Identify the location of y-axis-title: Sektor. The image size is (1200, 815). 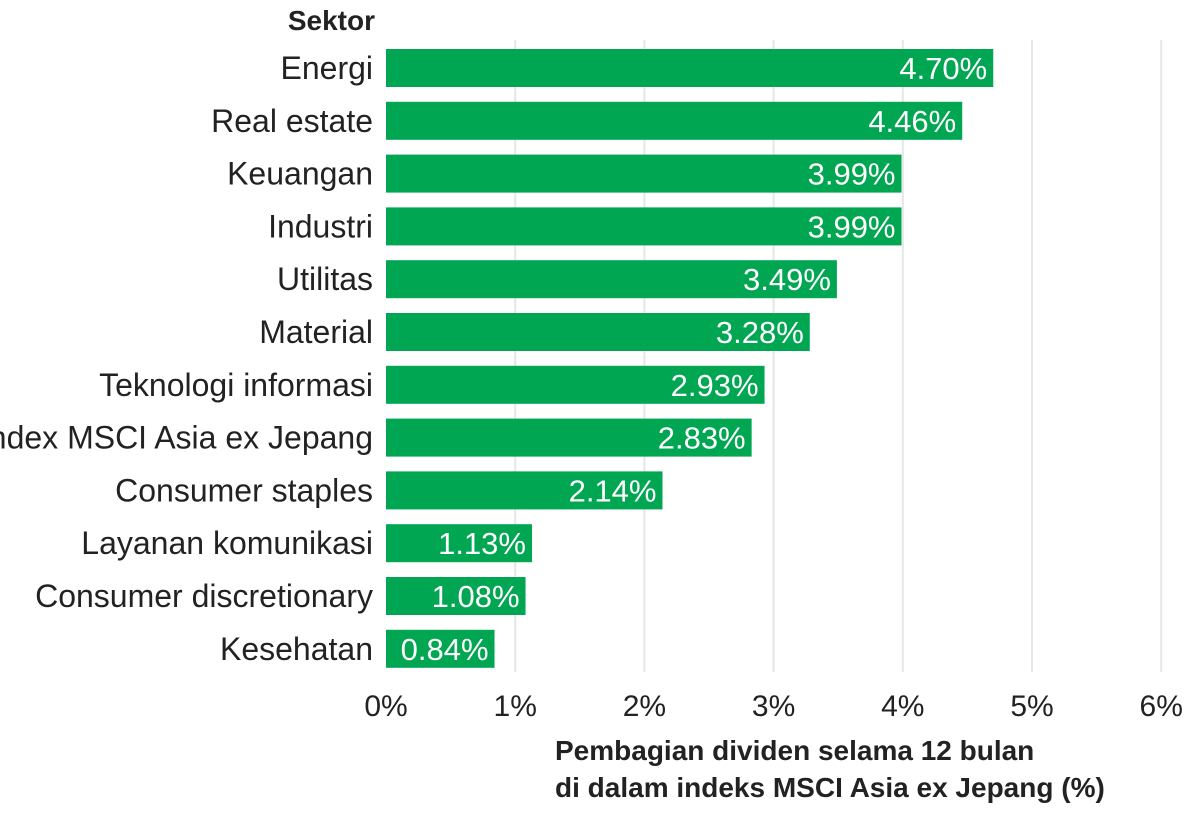
(331, 20).